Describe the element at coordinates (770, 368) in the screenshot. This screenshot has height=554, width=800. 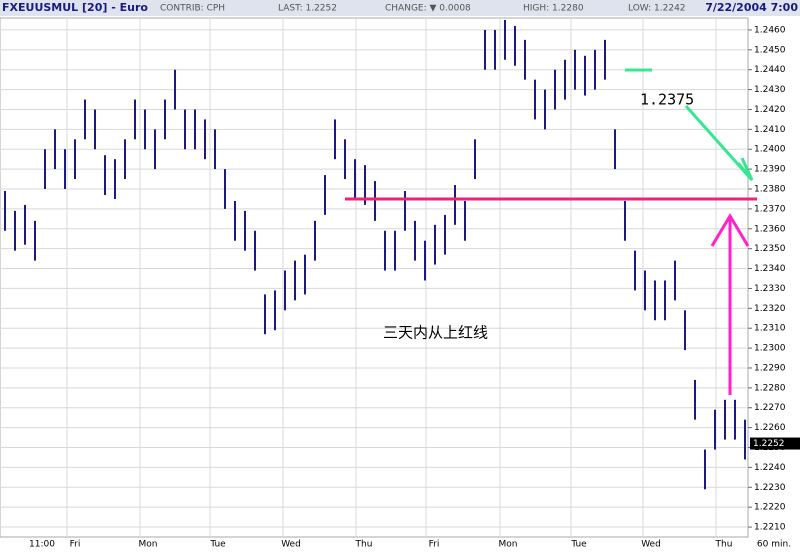
I see `y-tick-label: 1.2290` at that location.